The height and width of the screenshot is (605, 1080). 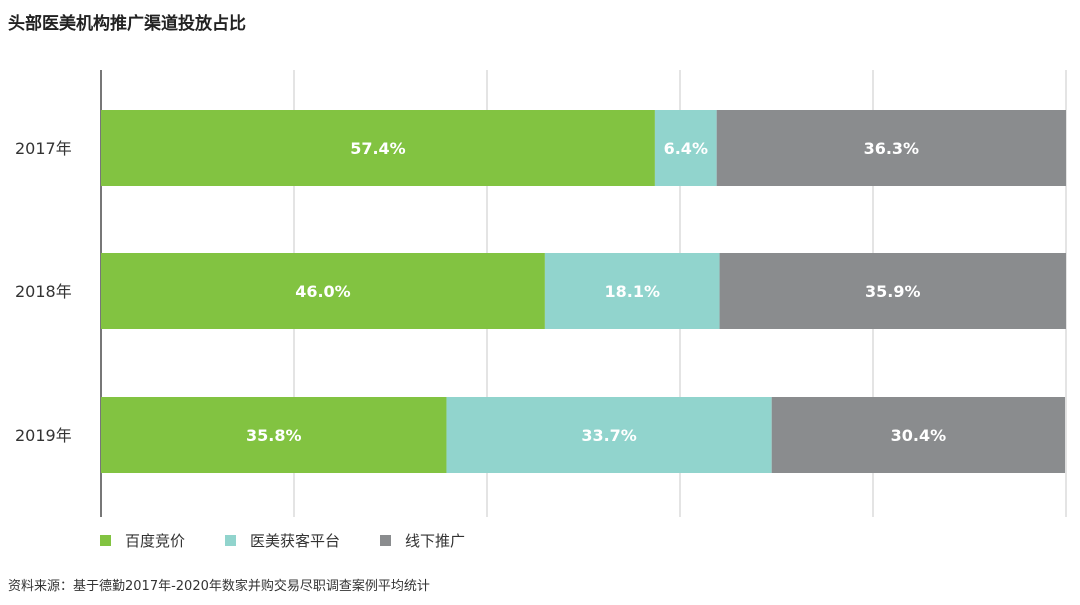 I want to click on data-label: 6.4%, so click(x=686, y=148).